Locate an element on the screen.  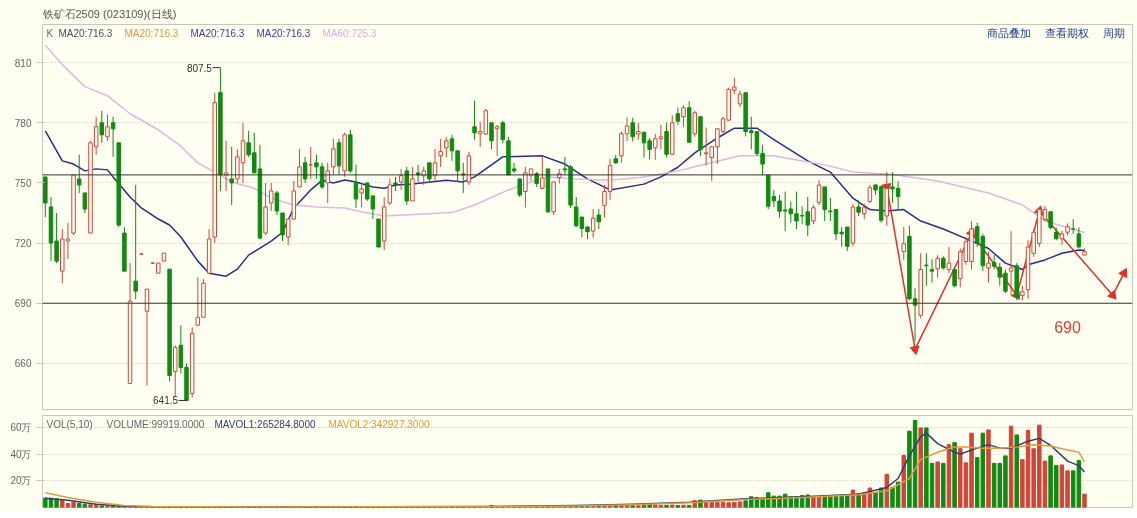
y-tick-label: 810 is located at coordinates (23, 63).